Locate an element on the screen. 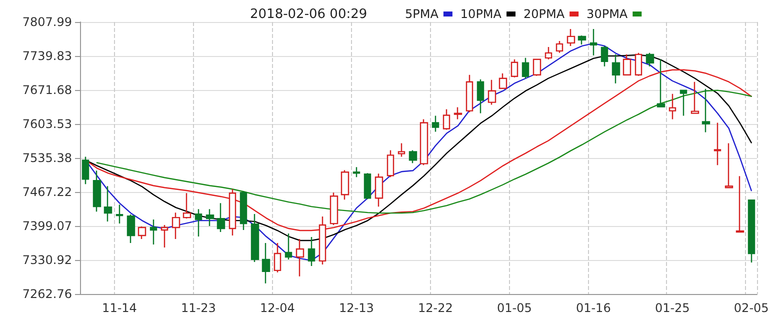  y-tick-label: 7603.53 is located at coordinates (47, 124).